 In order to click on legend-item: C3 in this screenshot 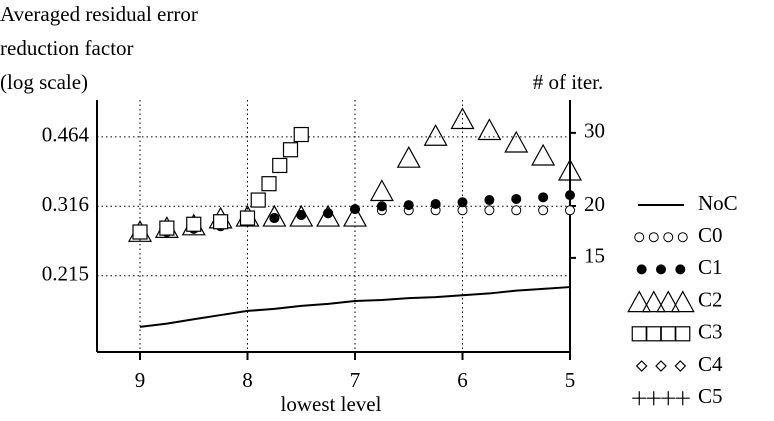, I will do `click(677, 332)`.